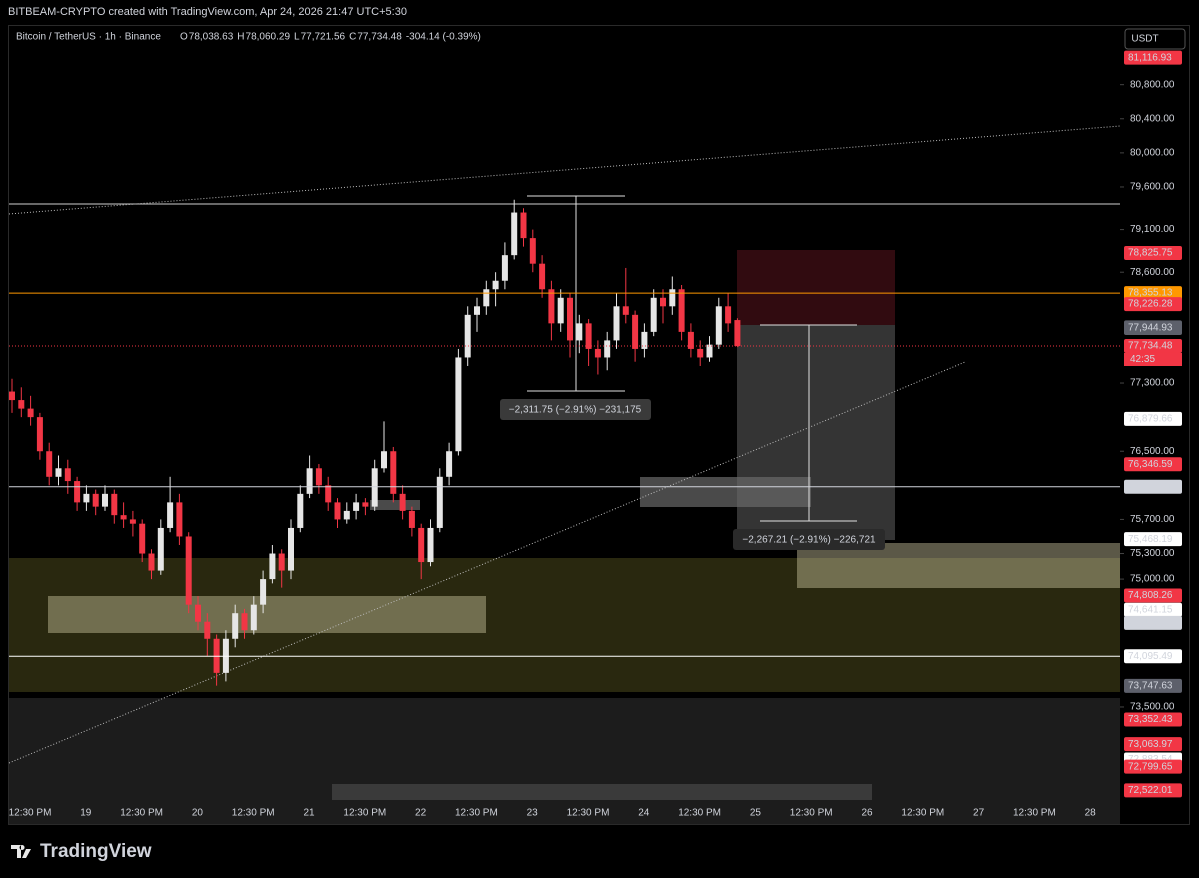  Describe the element at coordinates (1150, 464) in the screenshot. I see `price-label: 76,346.59` at that location.